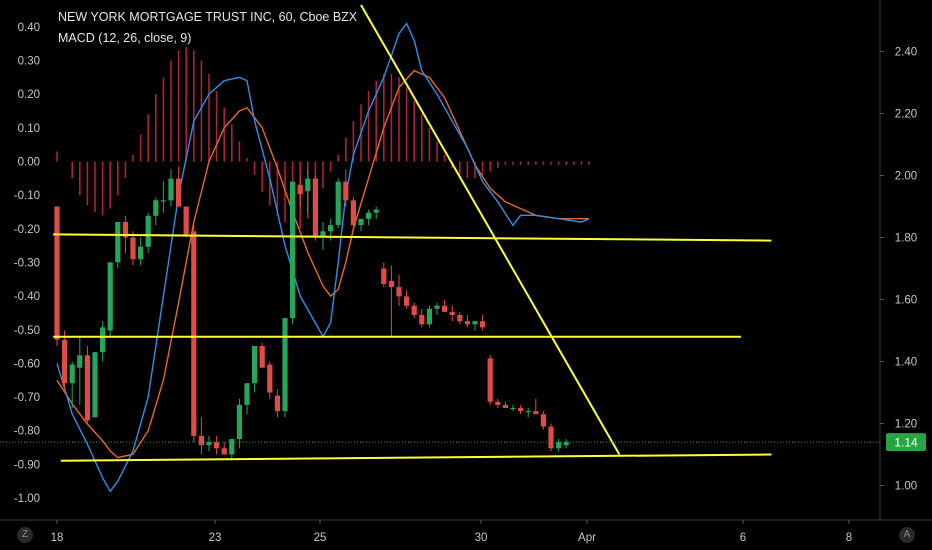 This screenshot has width=932, height=550. What do you see at coordinates (27, 465) in the screenshot?
I see `macd-tick-label: -0.90` at bounding box center [27, 465].